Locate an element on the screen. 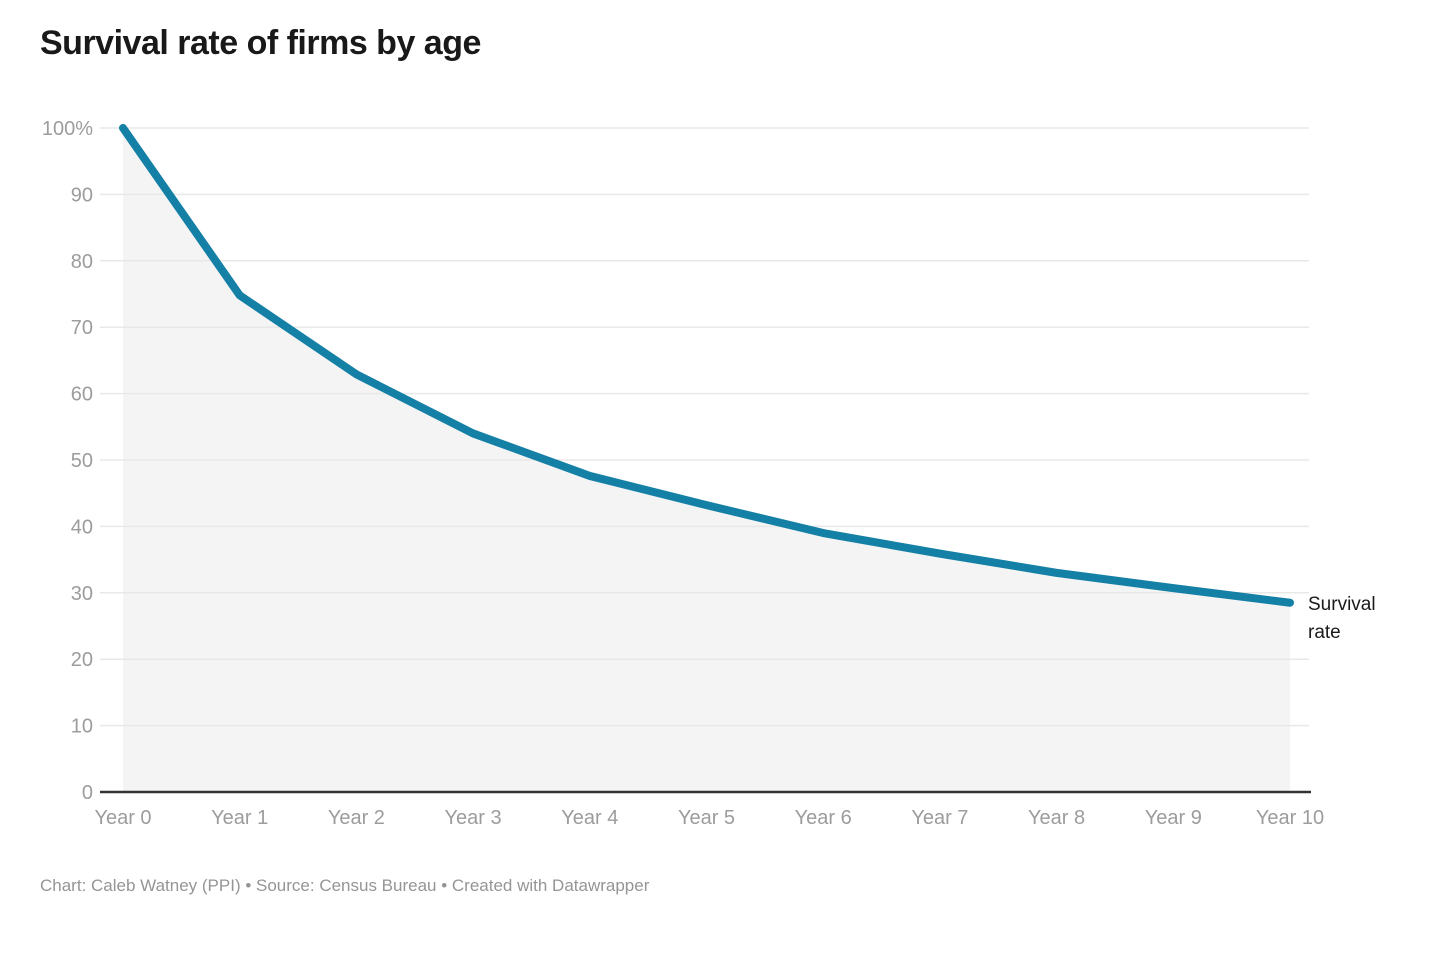 The width and height of the screenshot is (1454, 958). x-tick-label-6: Year 6 is located at coordinates (823, 818).